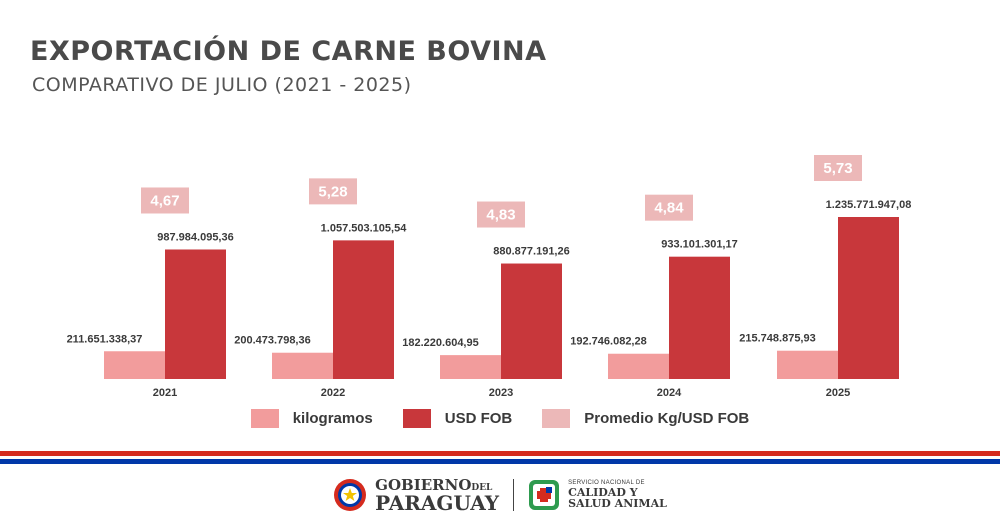 The height and width of the screenshot is (523, 1000). Describe the element at coordinates (264, 418) in the screenshot. I see `legend-swatch-kilogramos` at that location.